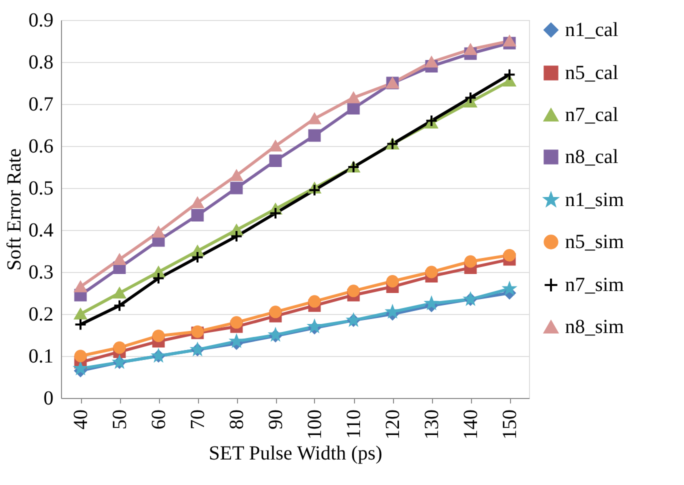 The width and height of the screenshot is (684, 485). I want to click on x-tick-label: 40, so click(81, 420).